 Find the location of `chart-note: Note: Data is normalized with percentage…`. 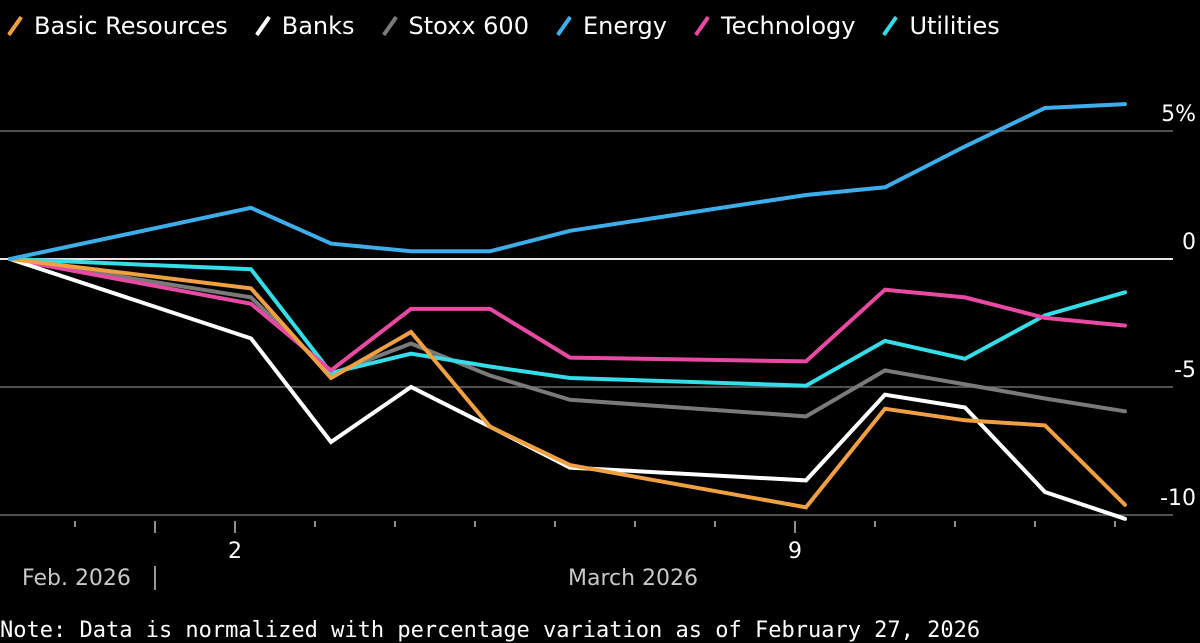

chart-note: Note: Data is normalized with percentage… is located at coordinates (490, 630).